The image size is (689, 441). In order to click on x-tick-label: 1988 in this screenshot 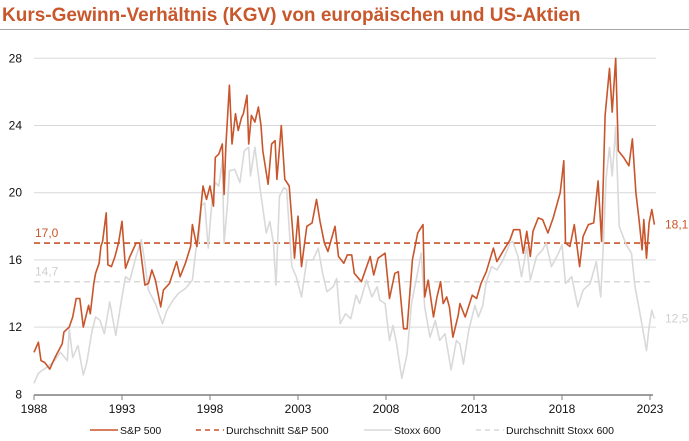, I will do `click(34, 409)`.